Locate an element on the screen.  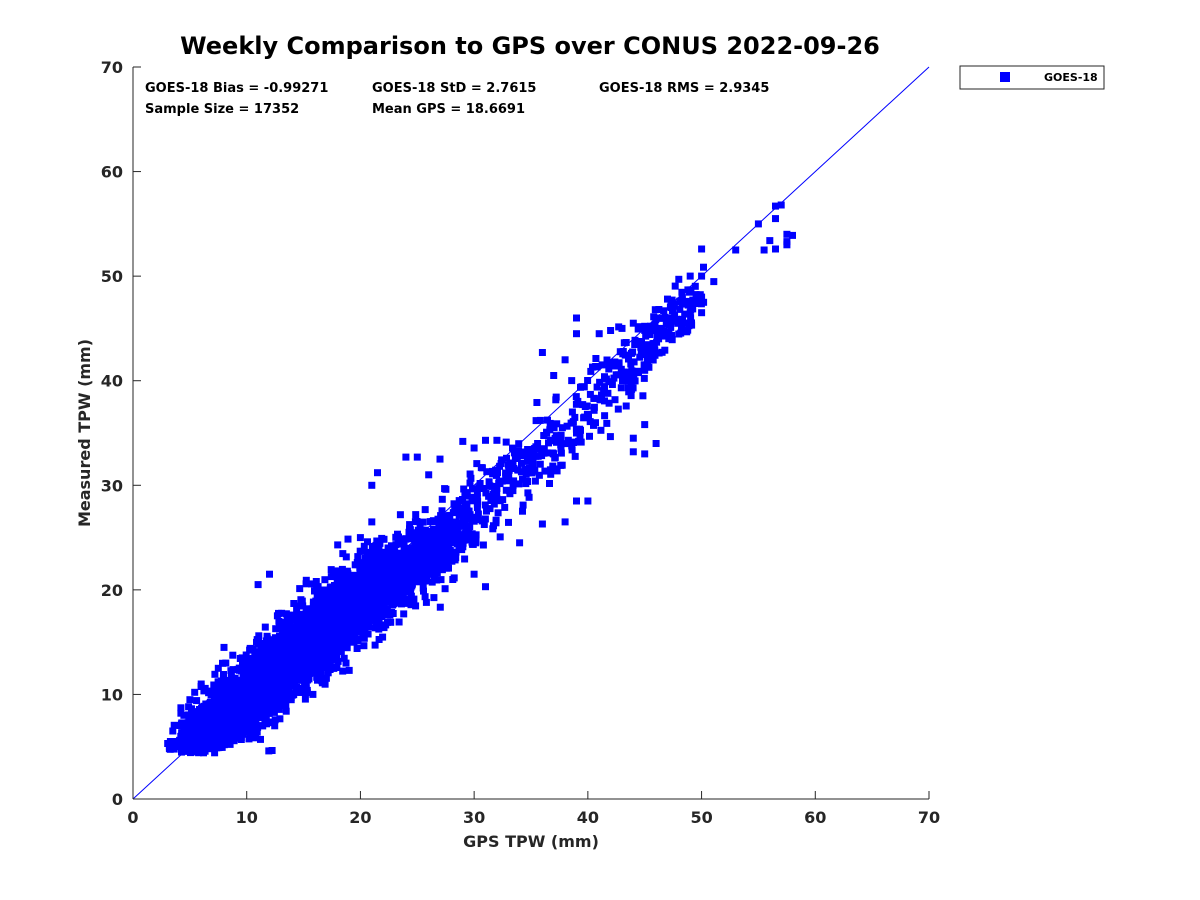
y-tick-label: 50 is located at coordinates (112, 276).